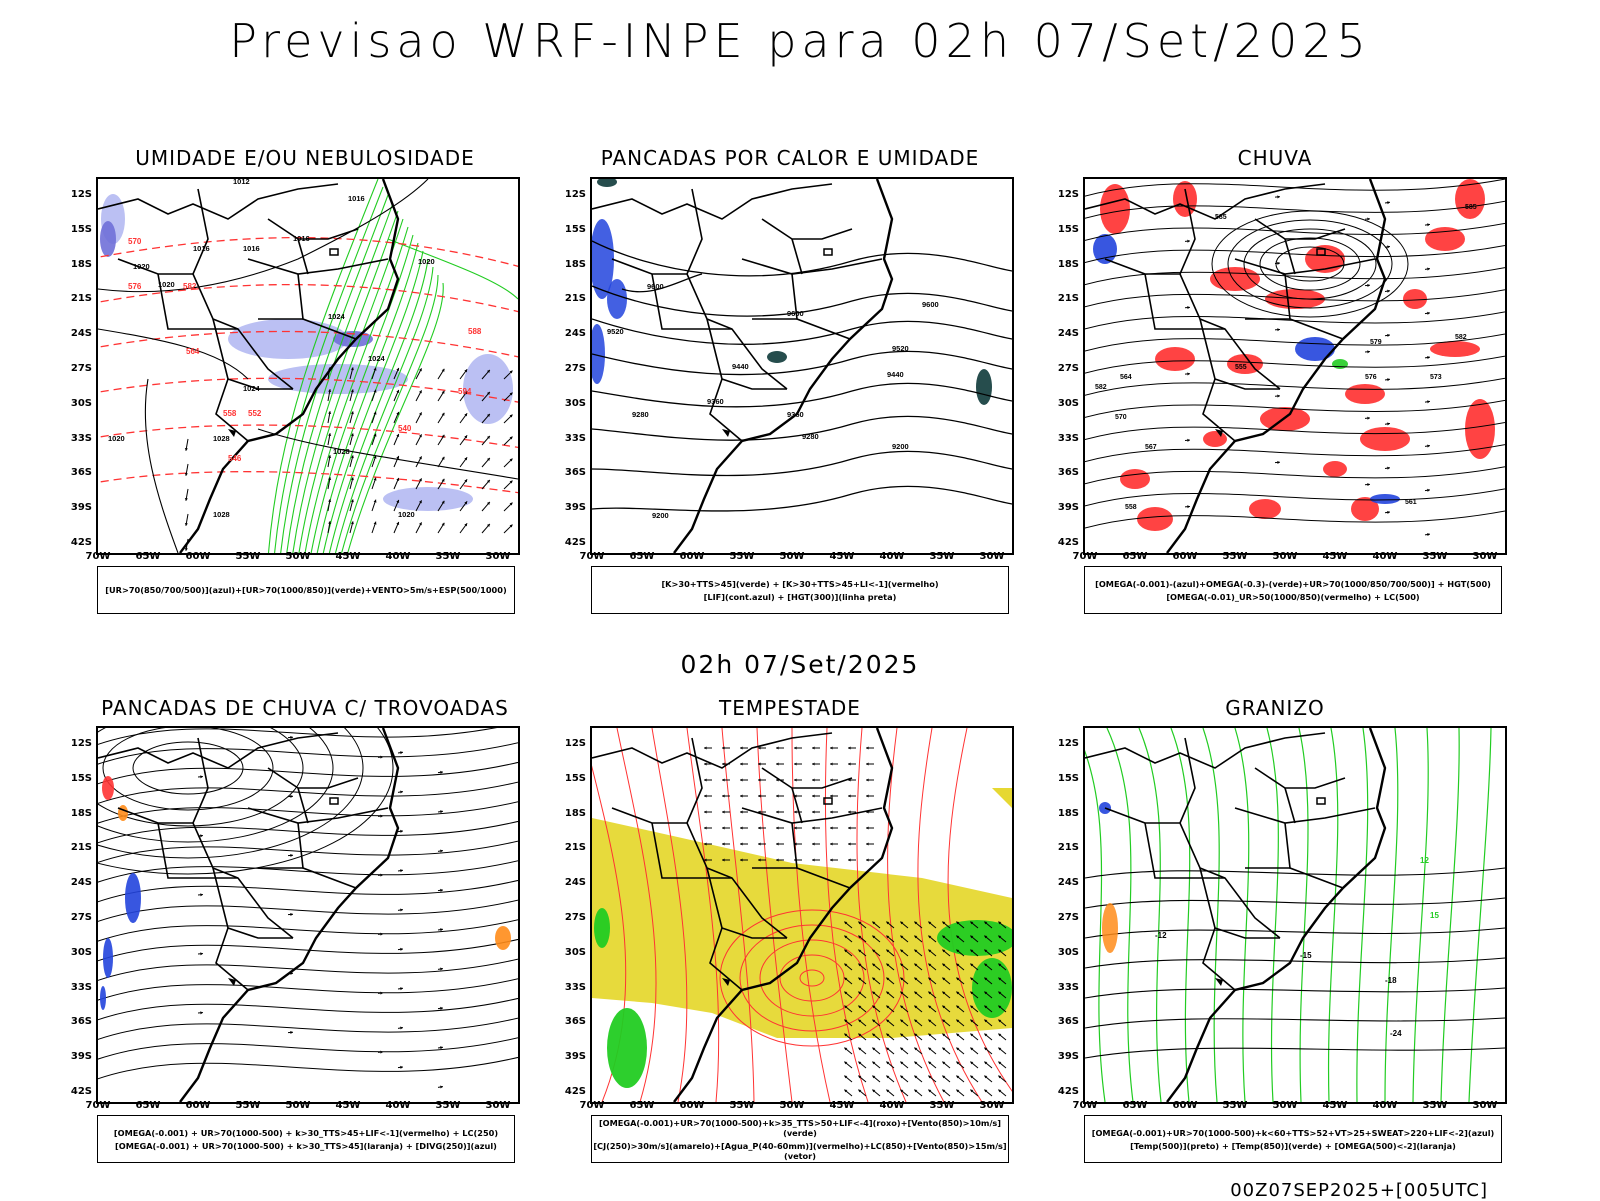 The height and width of the screenshot is (1201, 1600). What do you see at coordinates (1065, 1021) in the screenshot?
I see `lat-tick-label: 36S` at bounding box center [1065, 1021].